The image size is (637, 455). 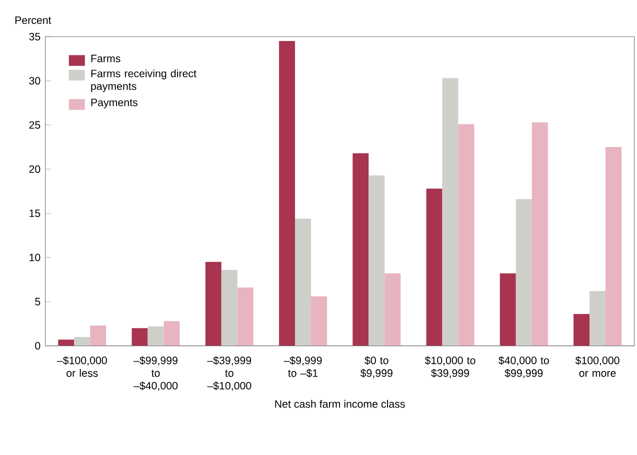 What do you see at coordinates (81, 366) in the screenshot?
I see `x-tick-label: –$100,000 or less` at bounding box center [81, 366].